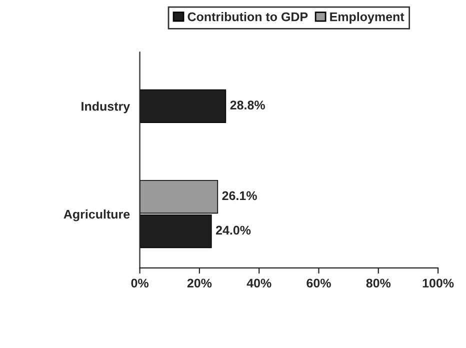 The height and width of the screenshot is (348, 466). I want to click on x-tick-label: 60%, so click(318, 283).